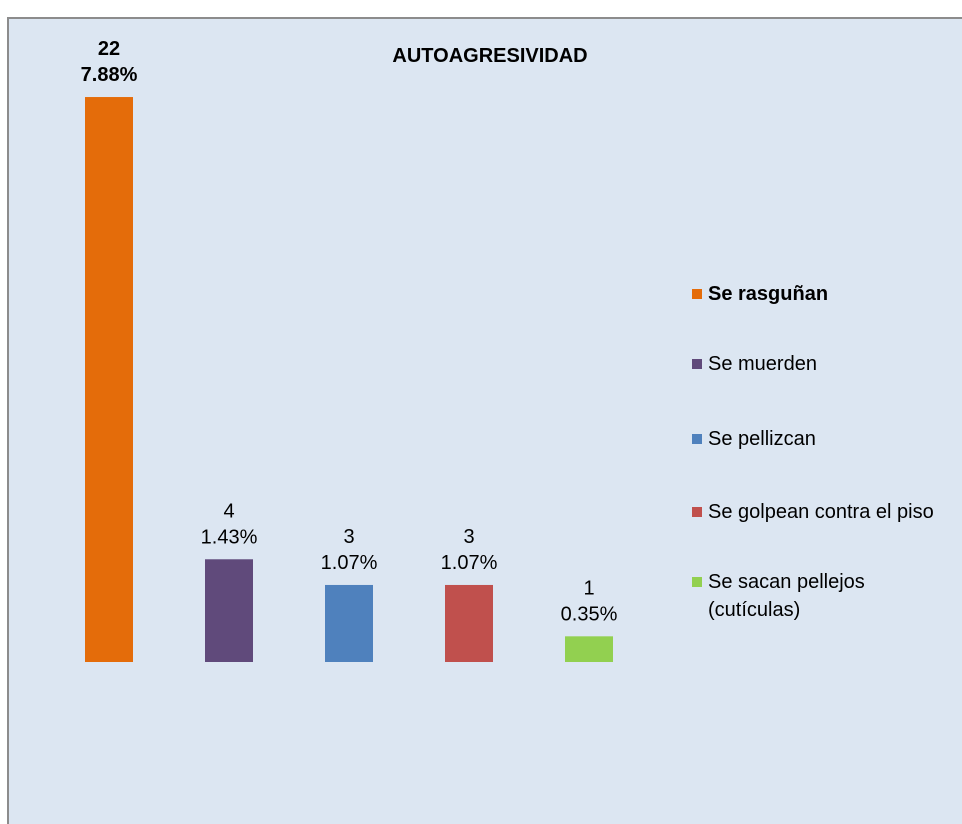 This screenshot has width=962, height=824. I want to click on data-label: 4, so click(228, 511).